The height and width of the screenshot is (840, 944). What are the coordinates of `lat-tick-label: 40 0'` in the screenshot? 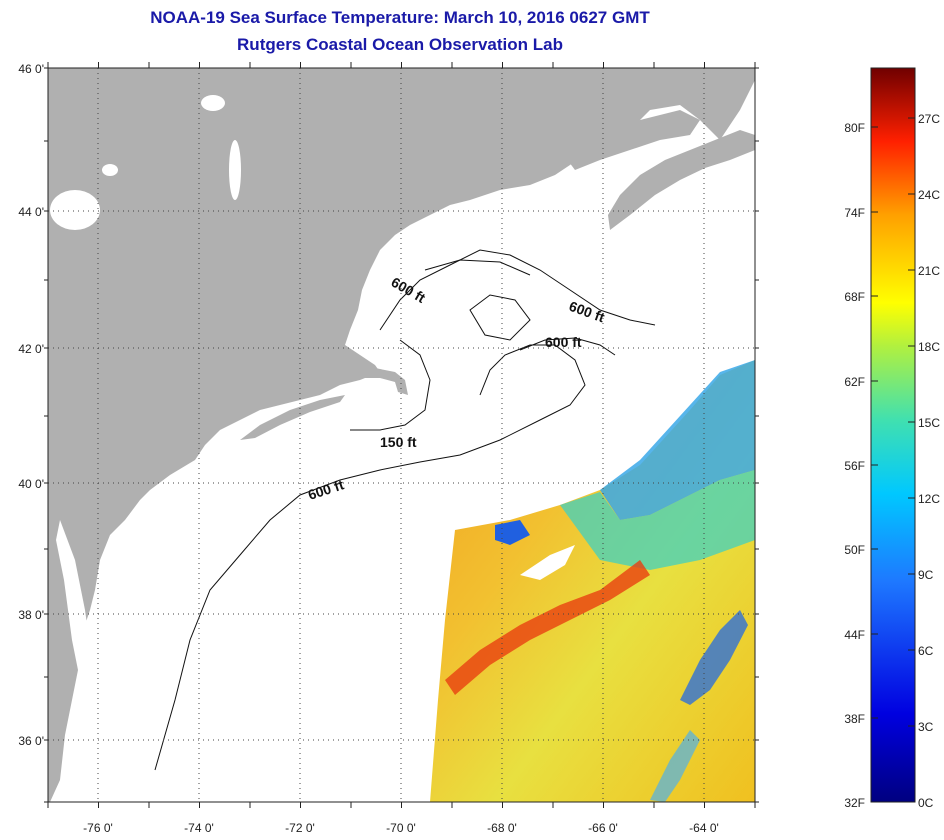 It's located at (31, 484).